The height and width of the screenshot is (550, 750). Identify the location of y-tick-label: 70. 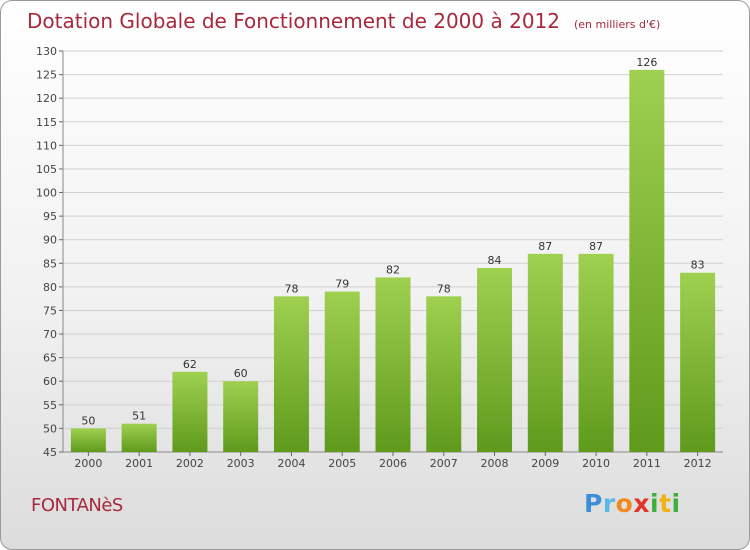
(50, 334).